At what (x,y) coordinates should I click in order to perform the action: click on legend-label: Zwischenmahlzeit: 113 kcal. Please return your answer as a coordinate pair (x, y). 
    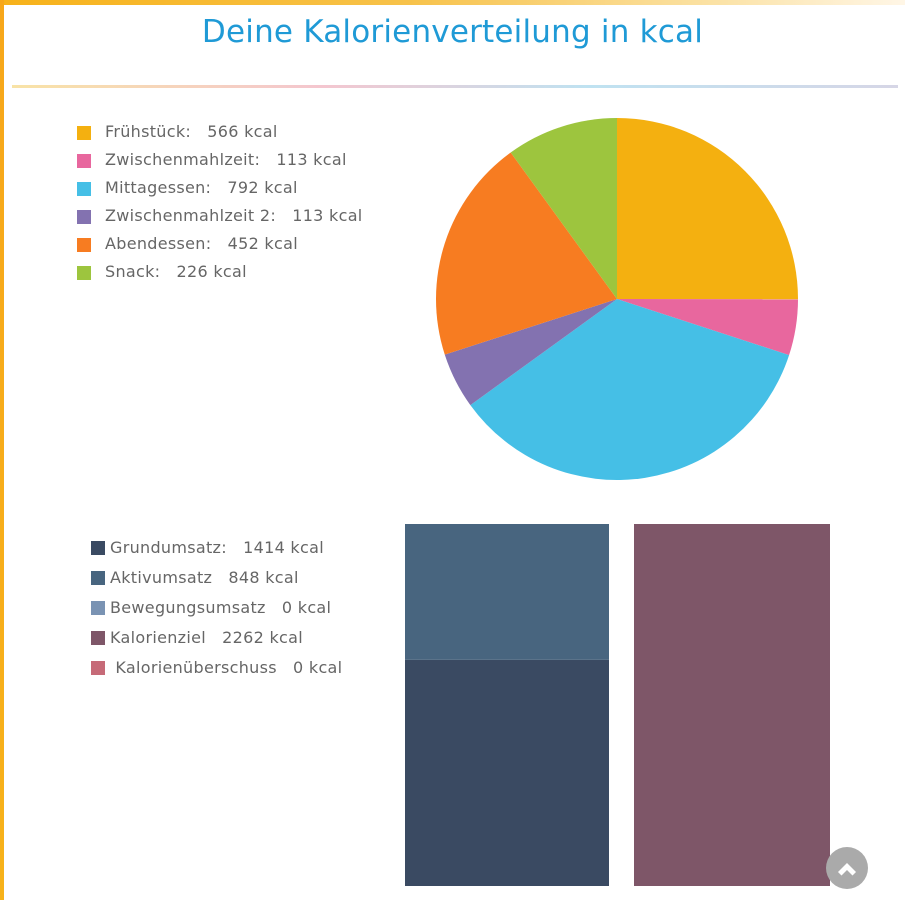
    Looking at the image, I should click on (226, 159).